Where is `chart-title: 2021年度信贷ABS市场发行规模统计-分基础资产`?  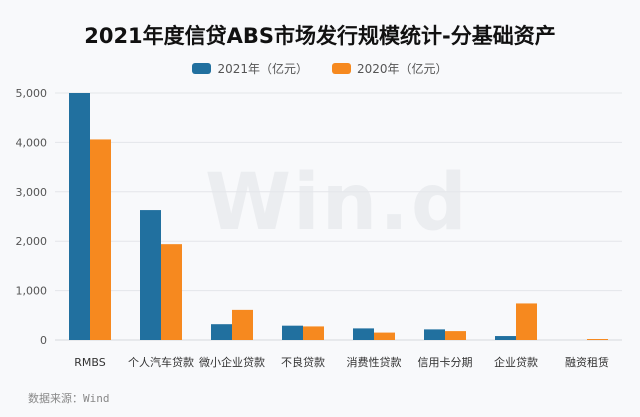 chart-title: 2021年度信贷ABS市场发行规模统计-分基础资产 is located at coordinates (320, 36).